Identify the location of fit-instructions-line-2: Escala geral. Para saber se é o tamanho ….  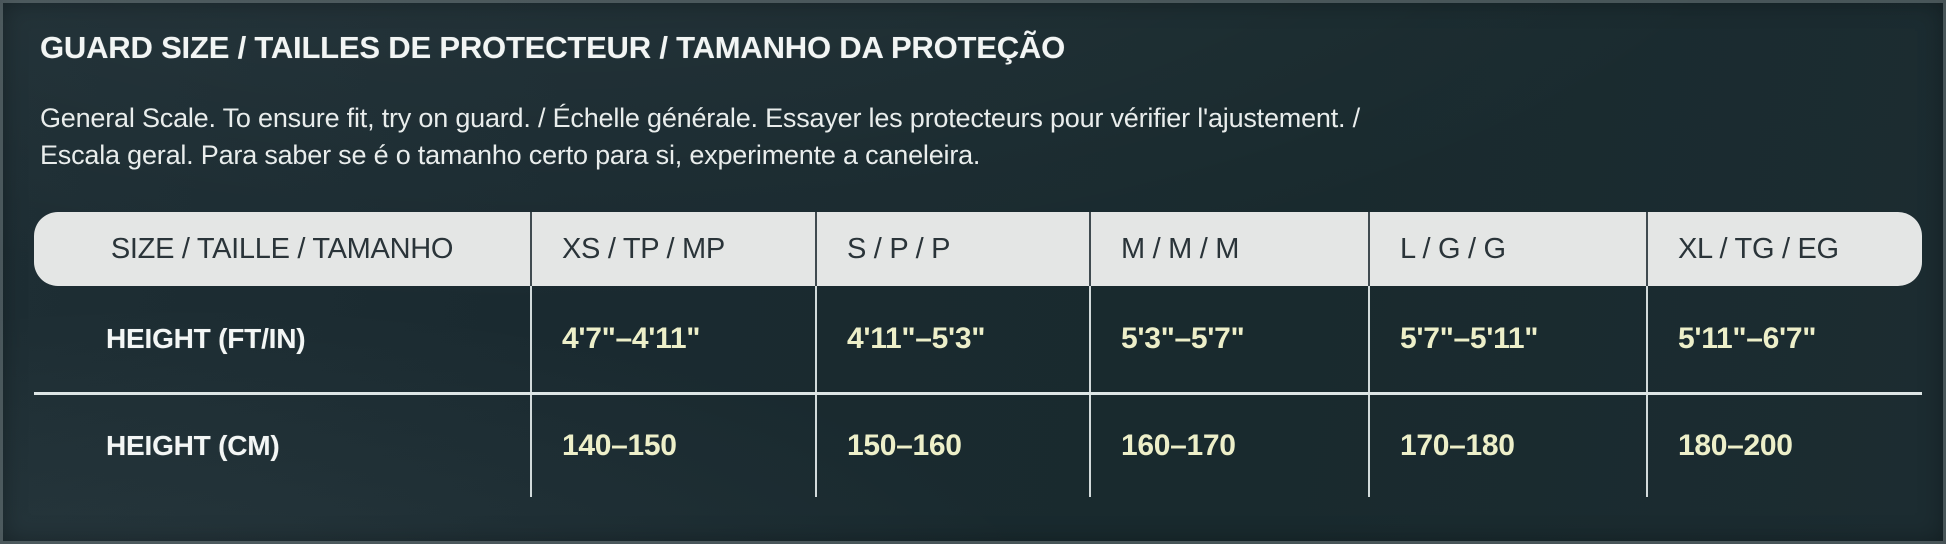
(510, 155).